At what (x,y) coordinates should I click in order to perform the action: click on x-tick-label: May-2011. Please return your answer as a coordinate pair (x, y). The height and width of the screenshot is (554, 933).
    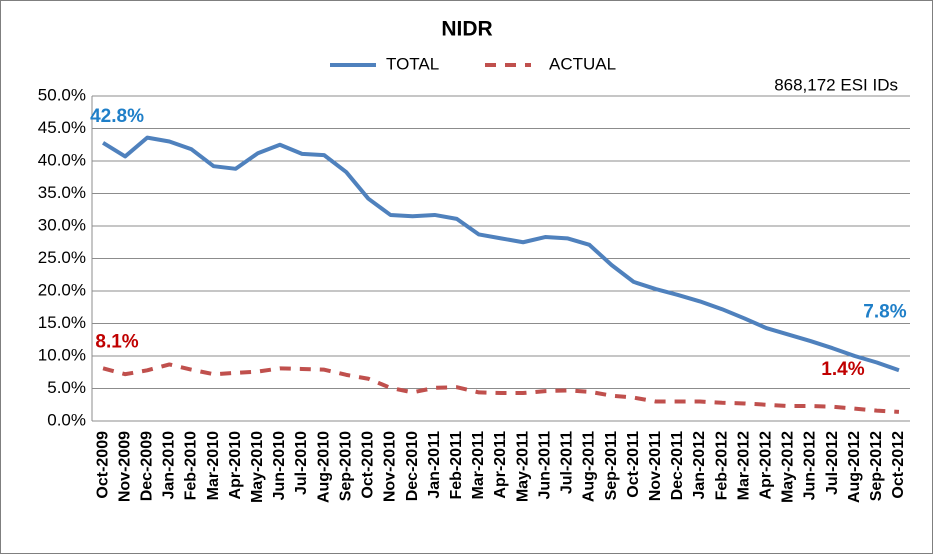
    Looking at the image, I should click on (522, 466).